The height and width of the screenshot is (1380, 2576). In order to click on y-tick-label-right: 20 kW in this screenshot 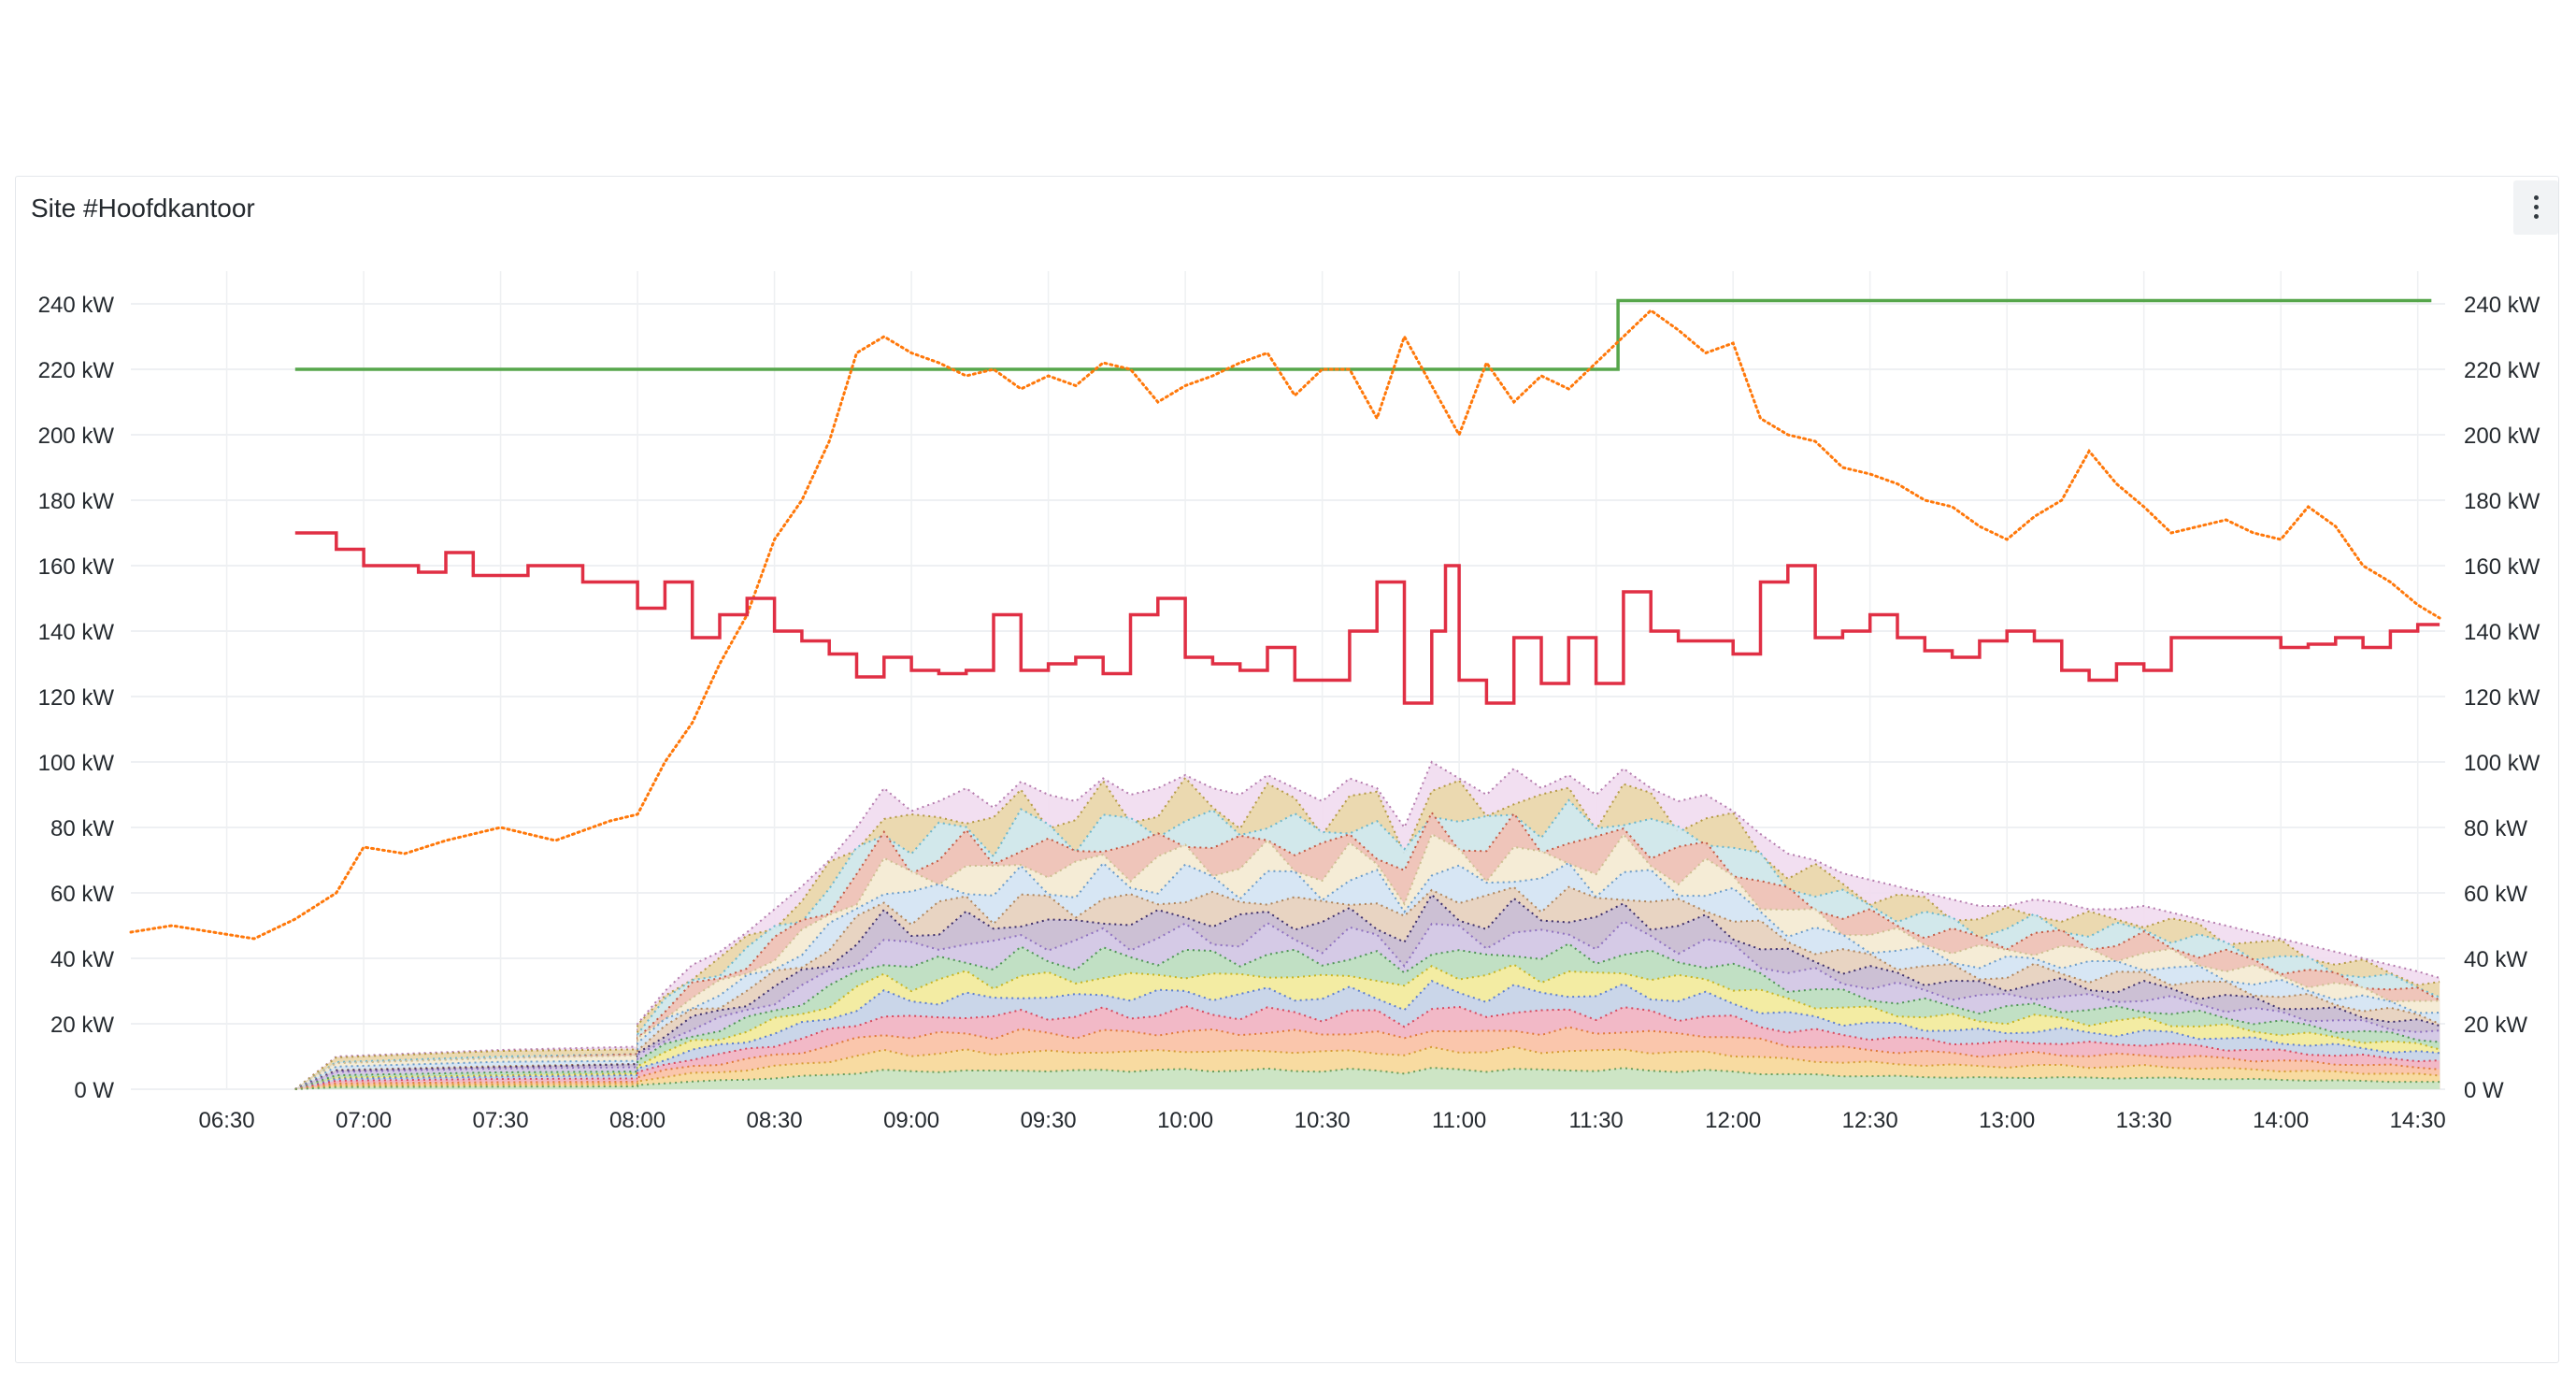, I will do `click(2495, 1025)`.